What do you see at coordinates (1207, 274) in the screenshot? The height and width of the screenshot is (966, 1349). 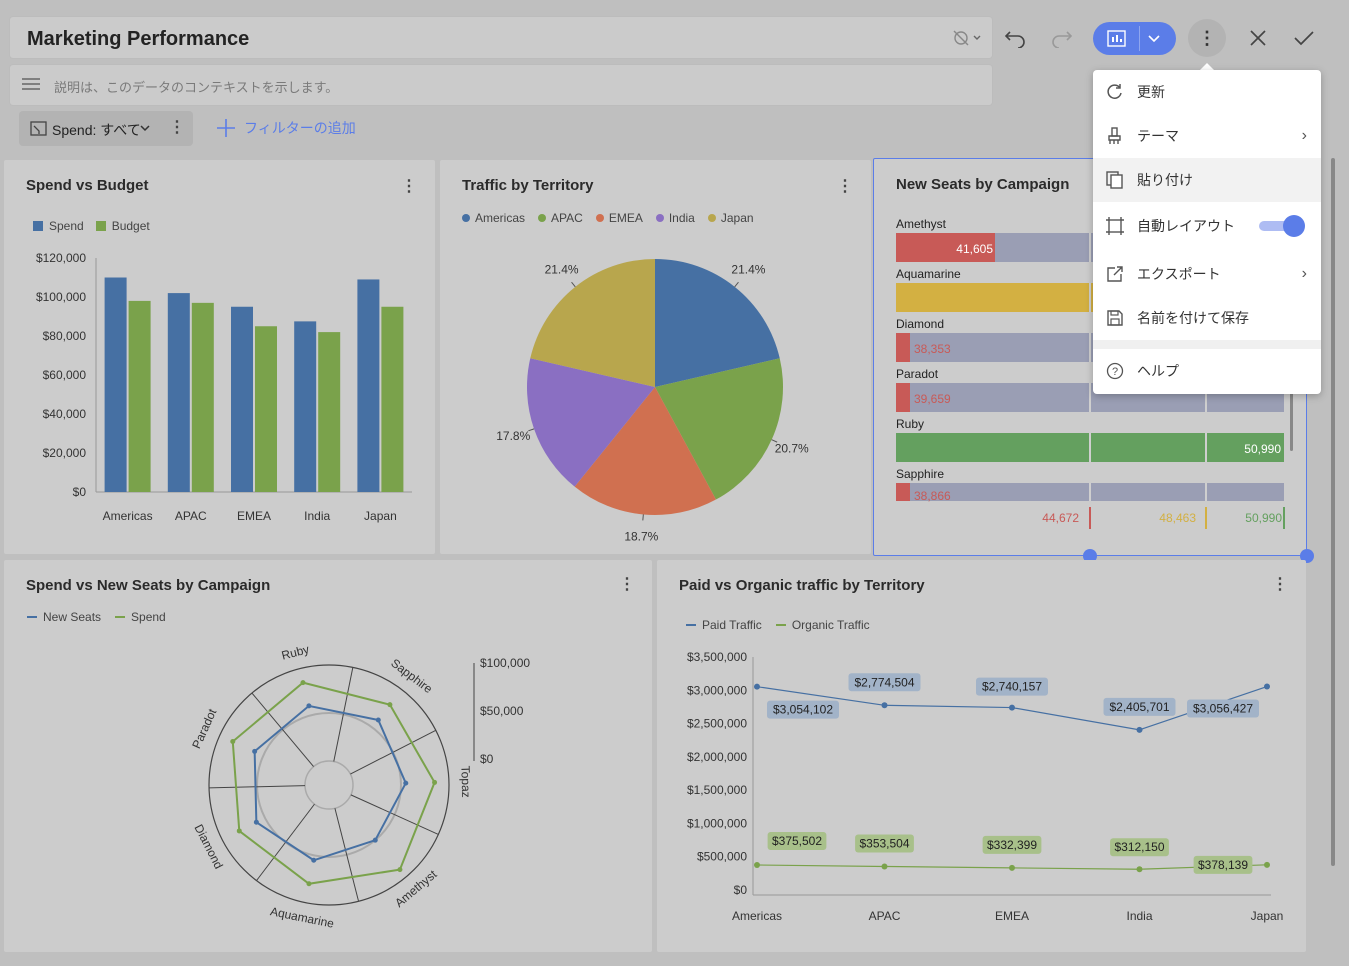 I see `menu-item-export: エクスポート ›` at bounding box center [1207, 274].